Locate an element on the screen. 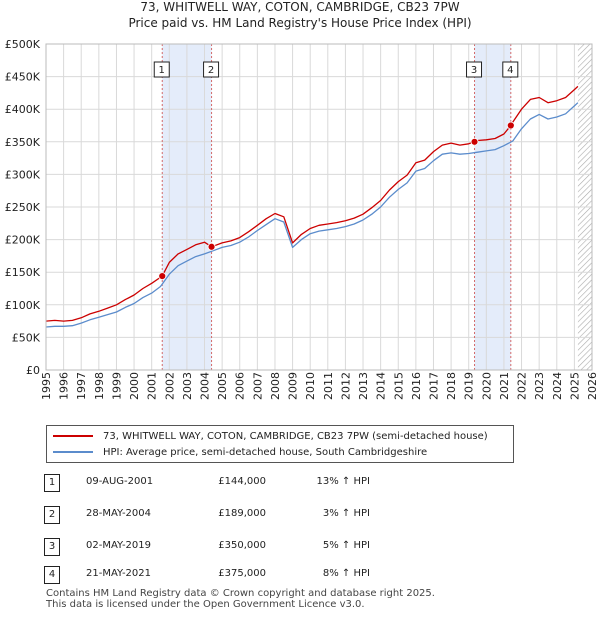  x-tick-label: 2001 is located at coordinates (152, 386).